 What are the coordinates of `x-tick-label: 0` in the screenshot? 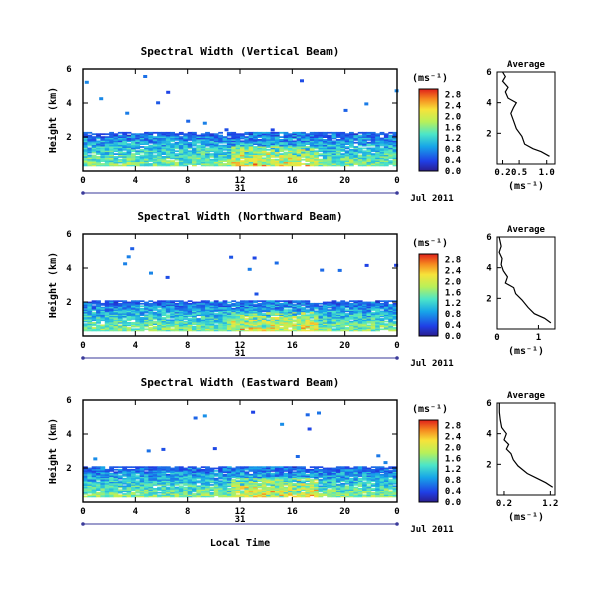 It's located at (82, 181).